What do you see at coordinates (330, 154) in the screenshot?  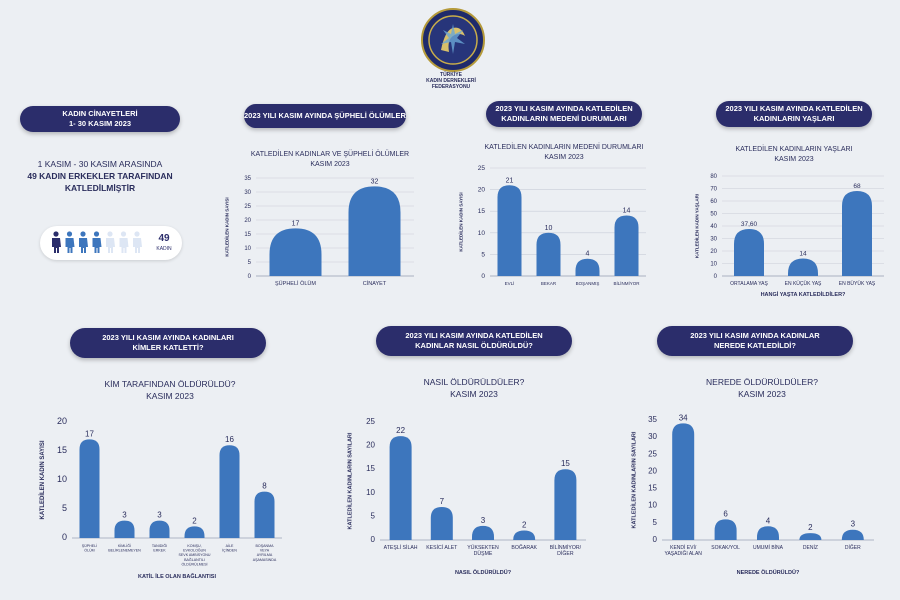 I see `chart-title-line: KATLEDİLEN KADINLAR VE ŞÜPHELİ ÖLÜMLER` at bounding box center [330, 154].